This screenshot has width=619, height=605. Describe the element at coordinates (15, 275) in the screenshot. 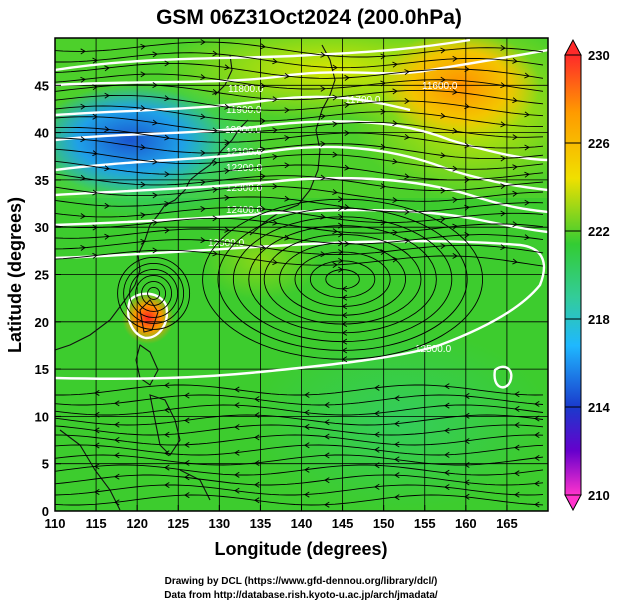

I see `y-axis-label: Latitude (degrees)` at that location.